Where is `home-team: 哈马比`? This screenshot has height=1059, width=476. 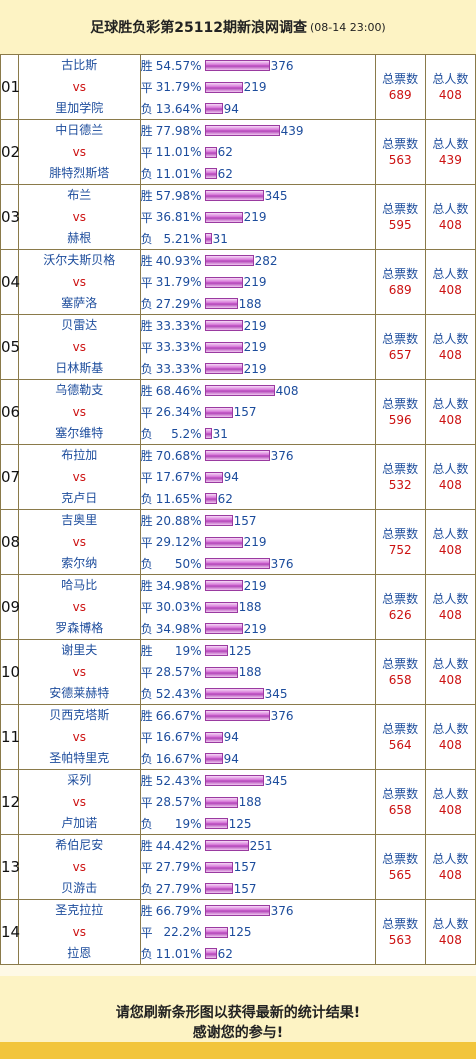 home-team: 哈马比 is located at coordinates (79, 585).